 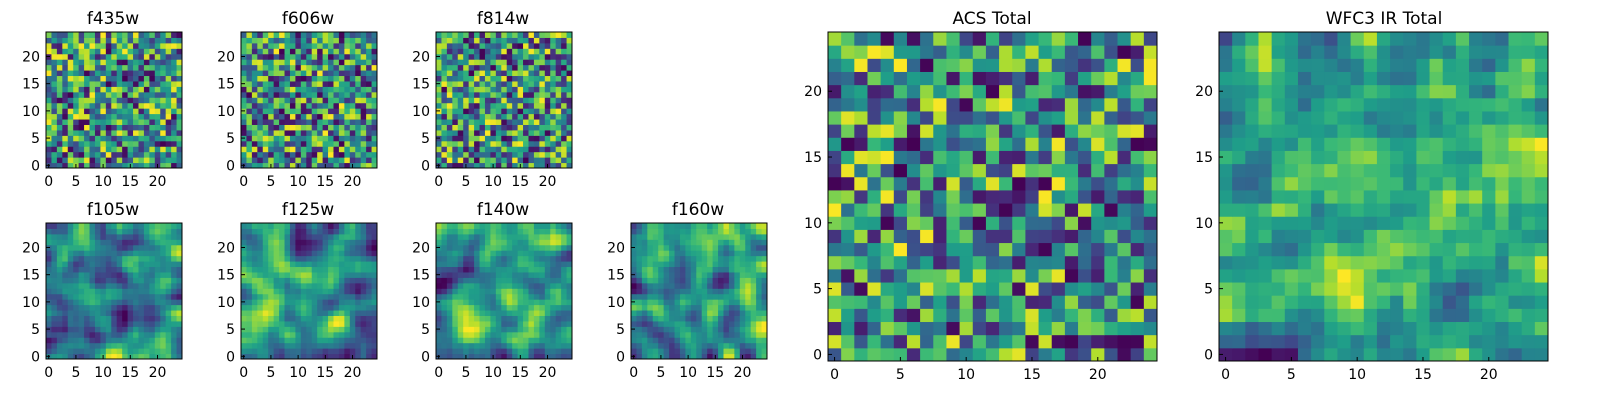 What do you see at coordinates (226, 248) in the screenshot?
I see `y-tick-label: 20` at bounding box center [226, 248].